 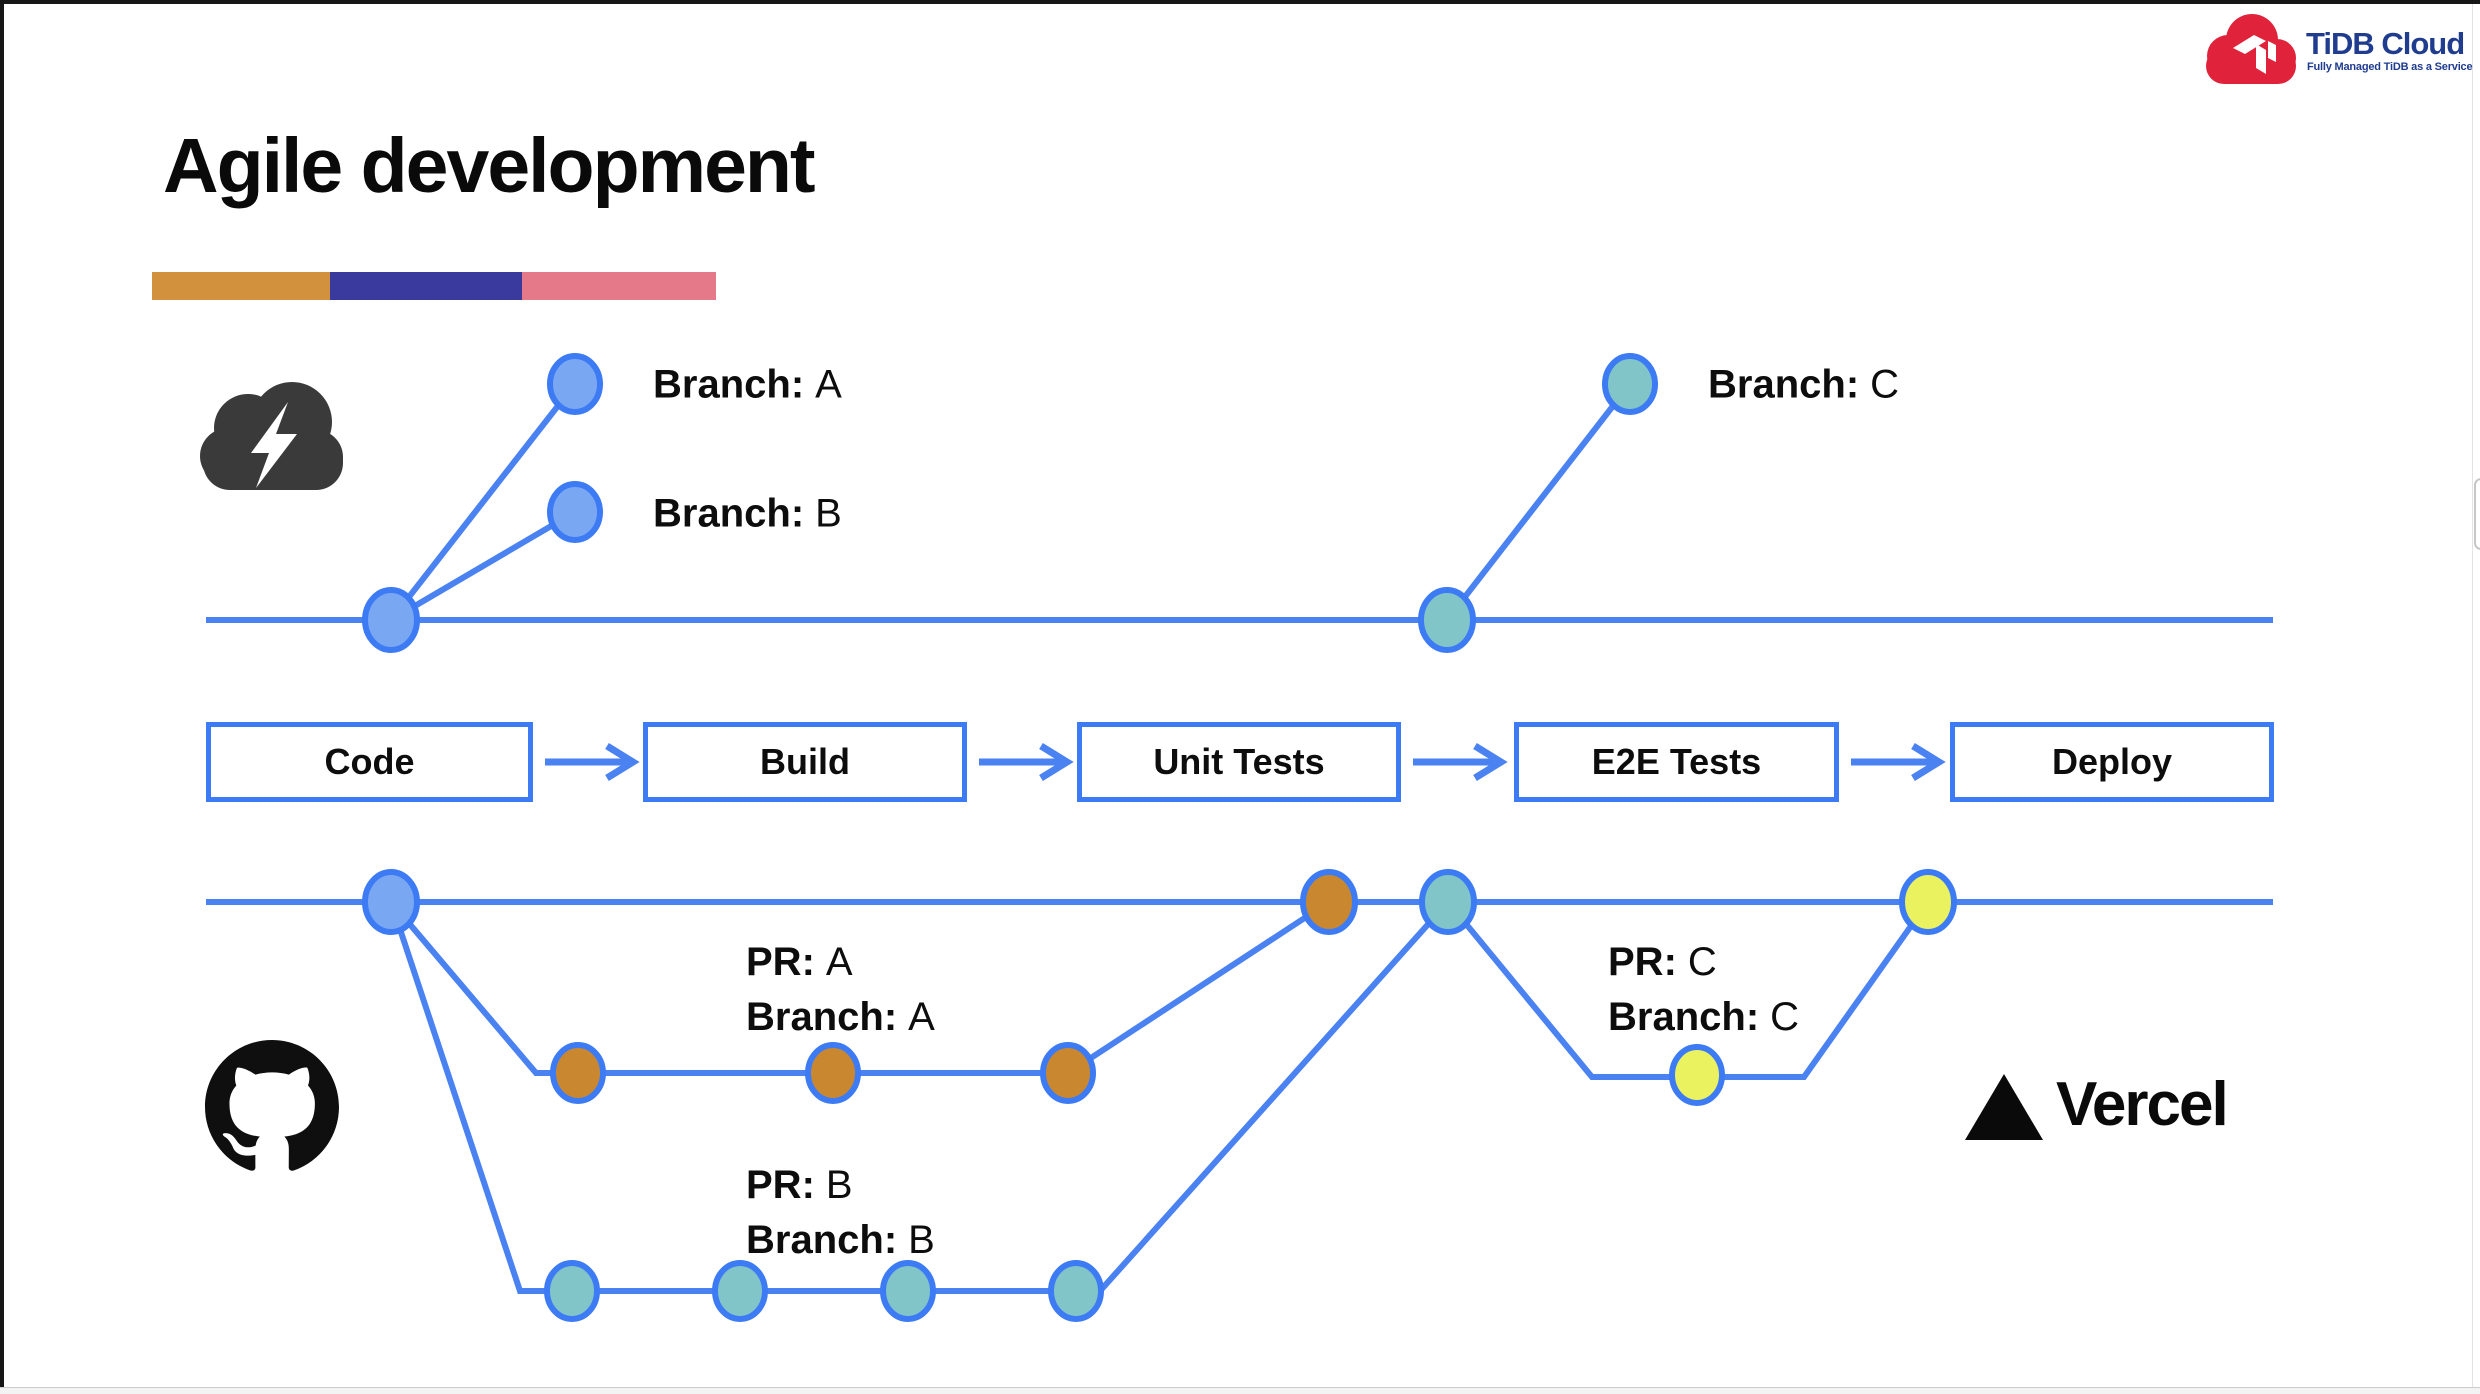 I want to click on pipeline-step-build: Build, so click(x=805, y=762).